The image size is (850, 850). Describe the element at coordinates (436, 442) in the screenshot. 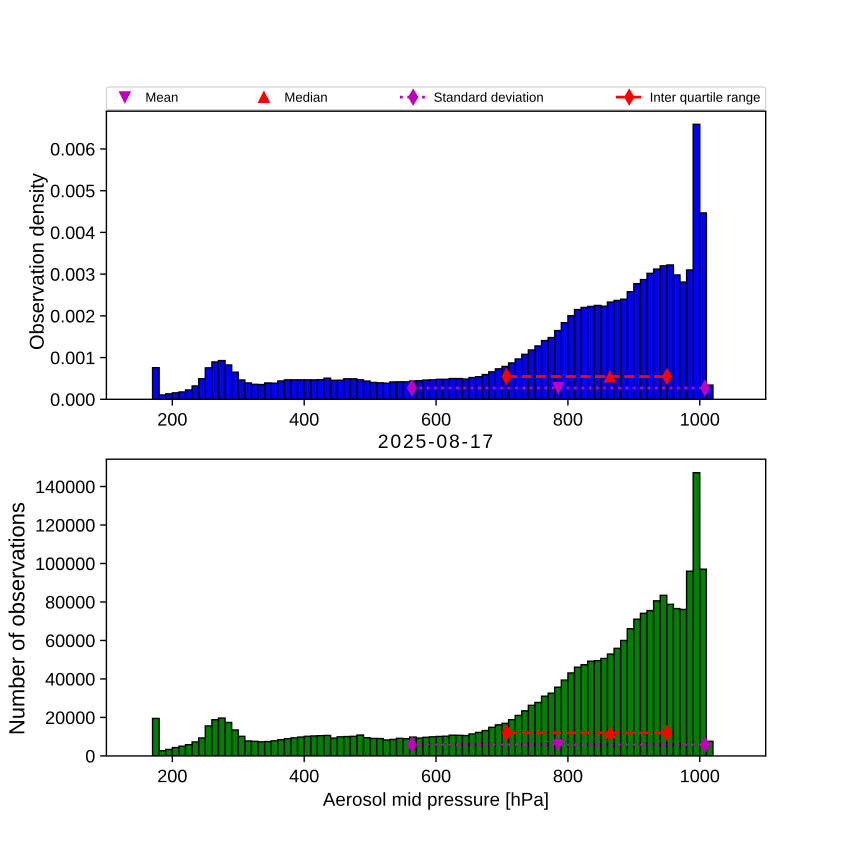

I see `svg-text: 2025-08-17` at that location.